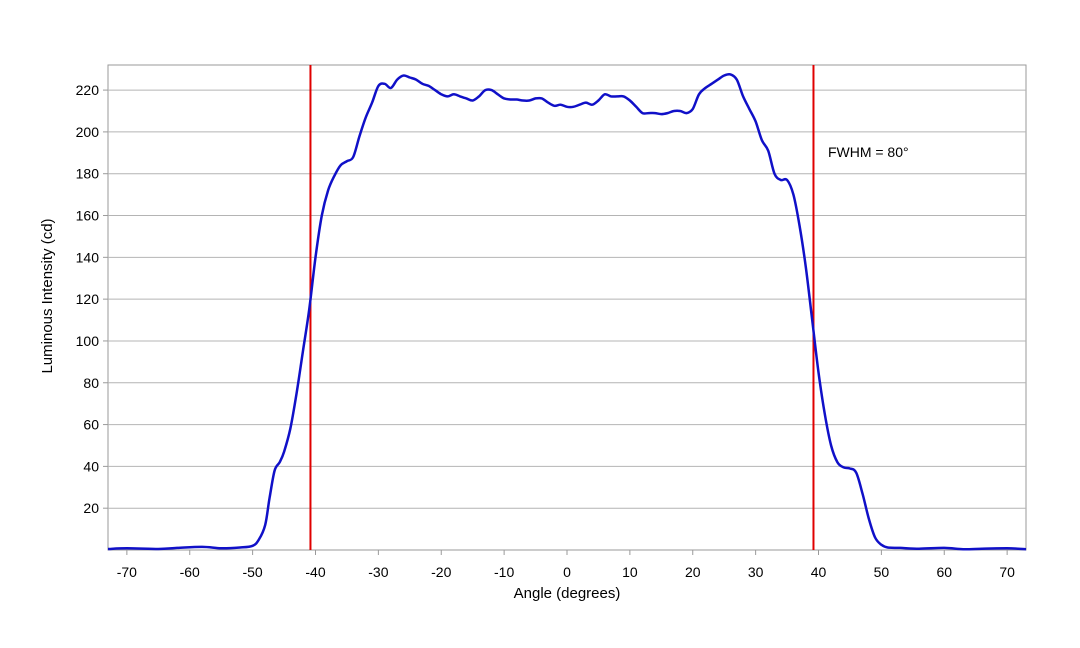  Describe the element at coordinates (630, 572) in the screenshot. I see `x-tick-label: 10` at that location.